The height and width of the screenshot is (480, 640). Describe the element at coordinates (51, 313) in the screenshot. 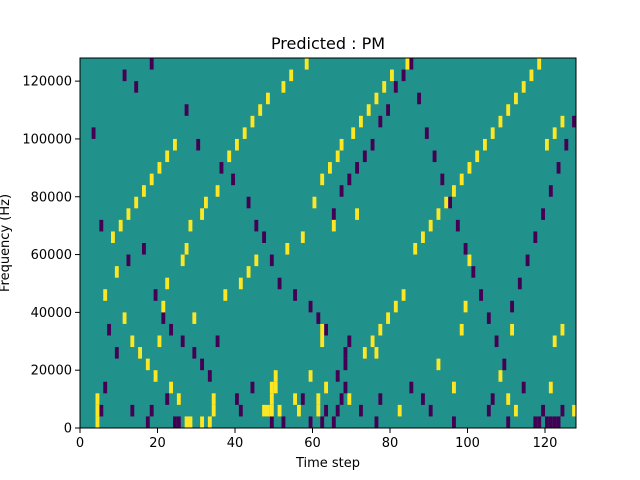

I see `y-tick-label: 40000` at that location.